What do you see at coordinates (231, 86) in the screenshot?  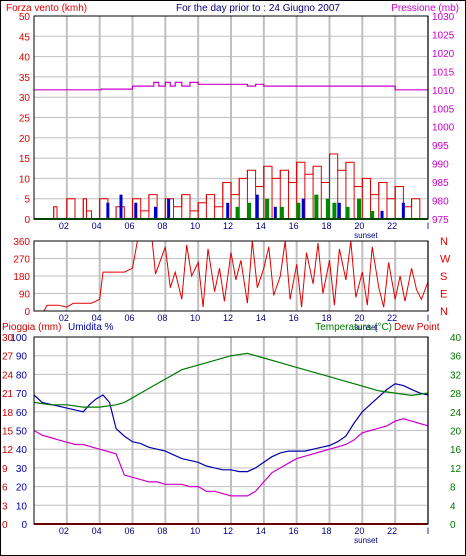 I see `pressure-series-line` at bounding box center [231, 86].